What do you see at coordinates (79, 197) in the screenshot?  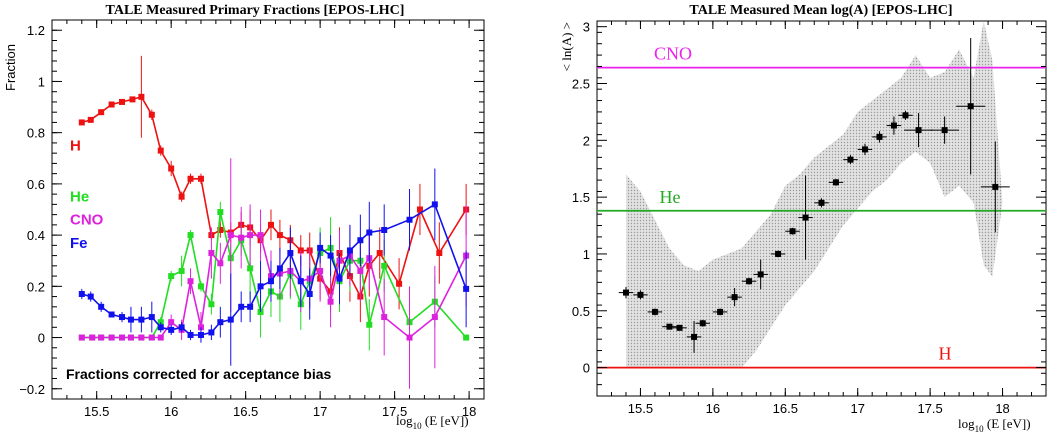 I see `legend-label-he: He` at bounding box center [79, 197].